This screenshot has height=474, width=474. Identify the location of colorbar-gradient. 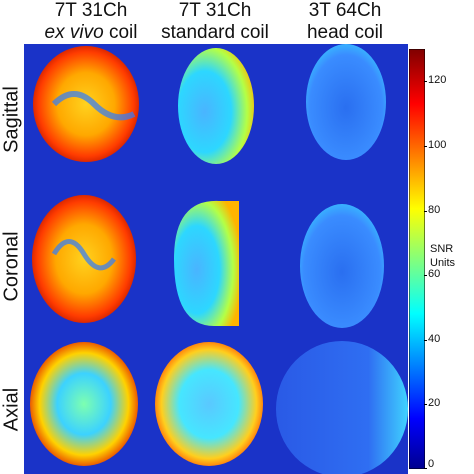
(417, 259).